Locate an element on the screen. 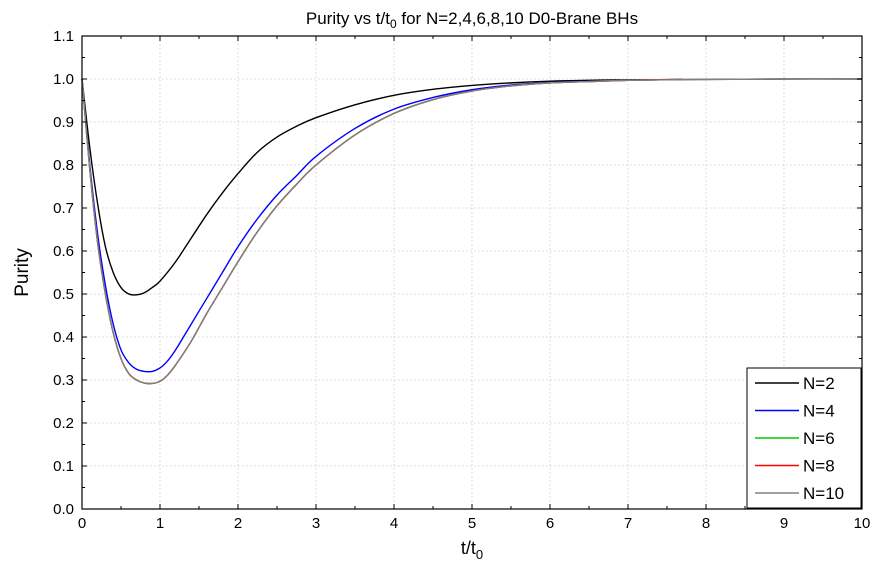 The width and height of the screenshot is (872, 563). x-tick-label: 2 is located at coordinates (238, 523).